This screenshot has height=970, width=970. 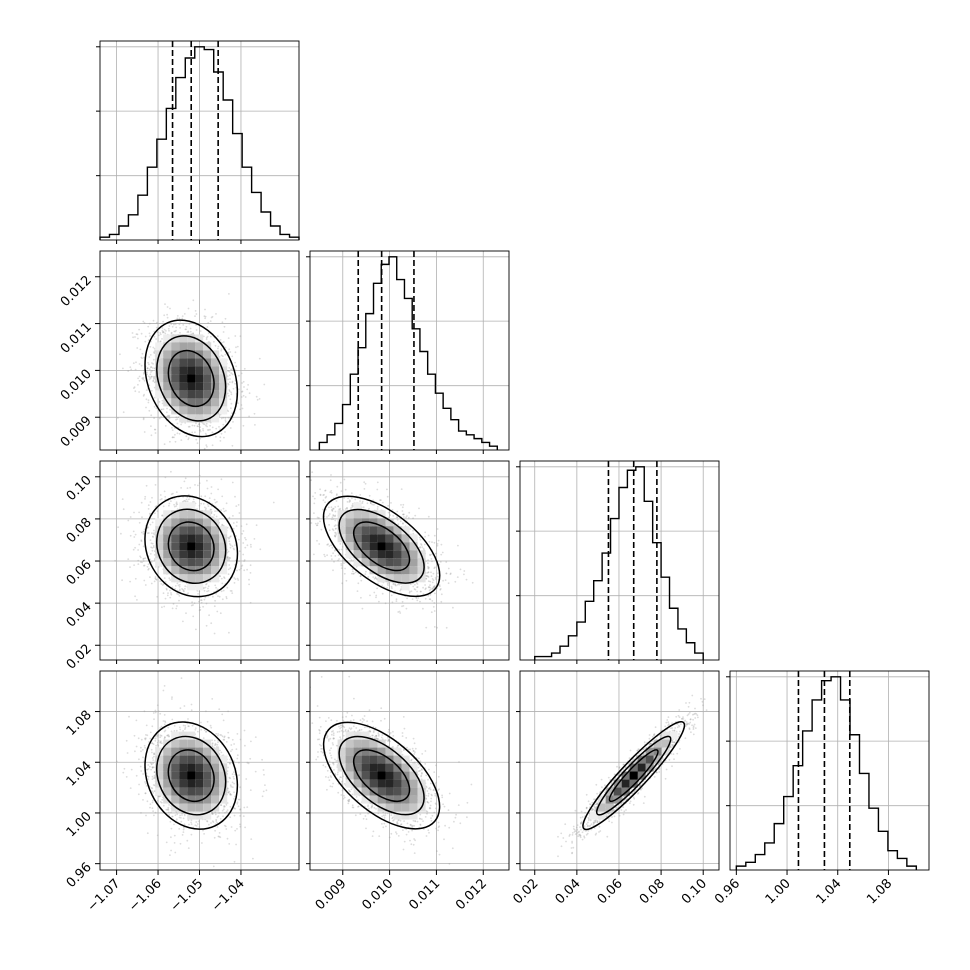 I want to click on y-tick-label: 0.96, so click(x=79, y=875).